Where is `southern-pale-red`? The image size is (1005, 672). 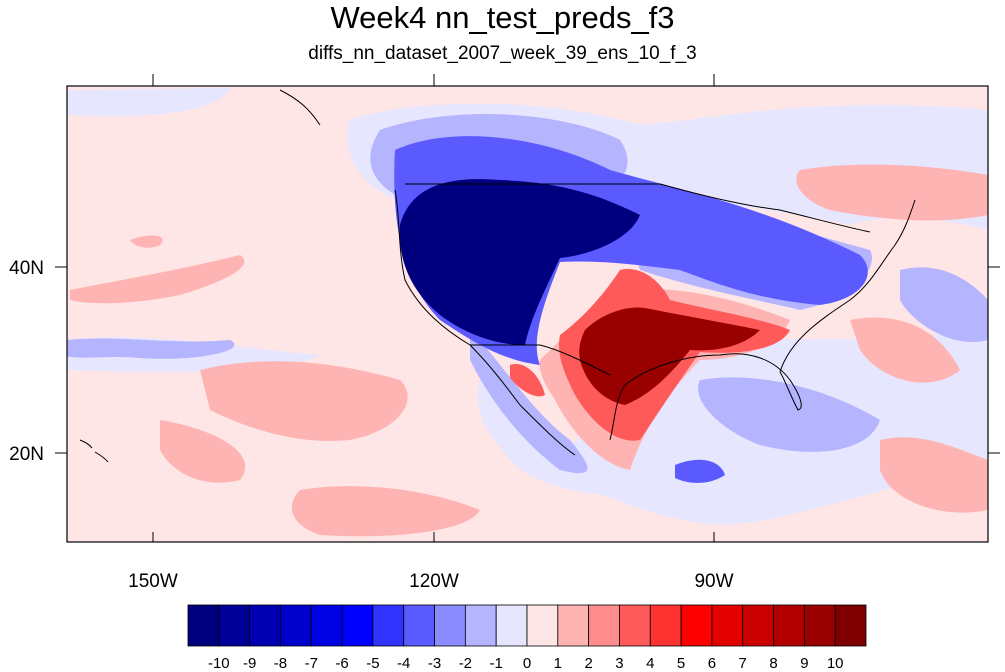
southern-pale-red is located at coordinates (385, 511).